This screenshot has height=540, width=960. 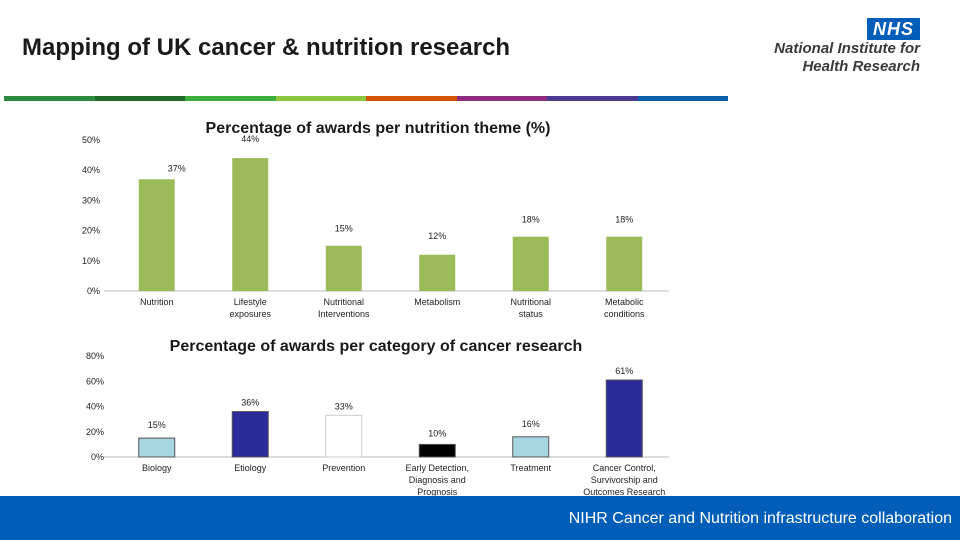 What do you see at coordinates (847, 48) in the screenshot?
I see `logo-line-1: National Institute for` at bounding box center [847, 48].